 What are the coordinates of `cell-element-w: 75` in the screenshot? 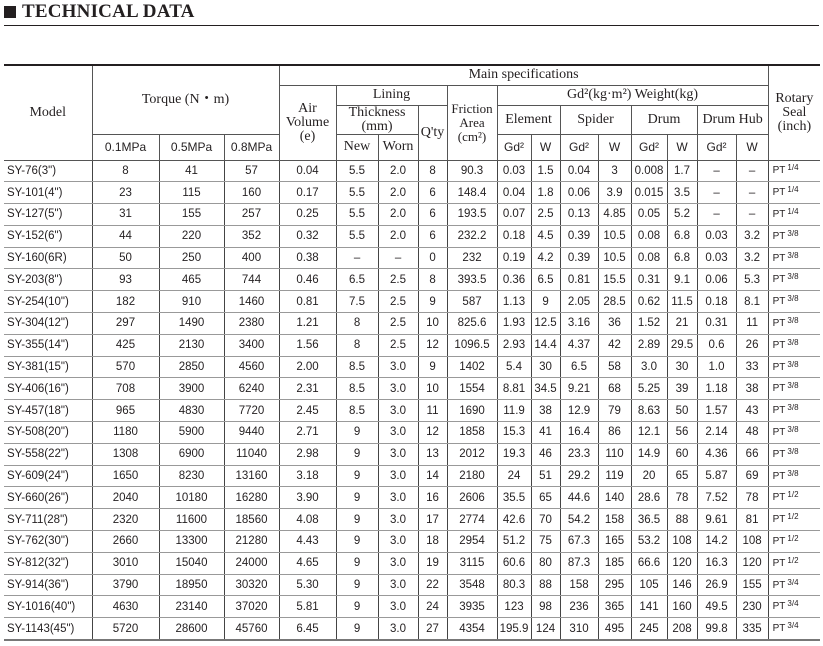 It's located at (545, 541).